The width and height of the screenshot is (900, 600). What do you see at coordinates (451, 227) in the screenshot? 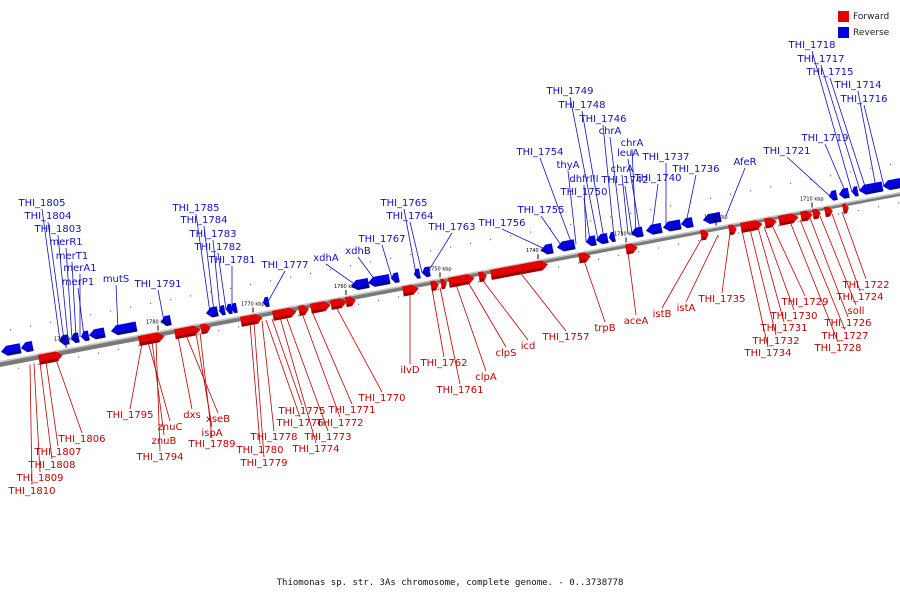
I see `gene-label-thi-1763: THI_1763` at bounding box center [451, 227].